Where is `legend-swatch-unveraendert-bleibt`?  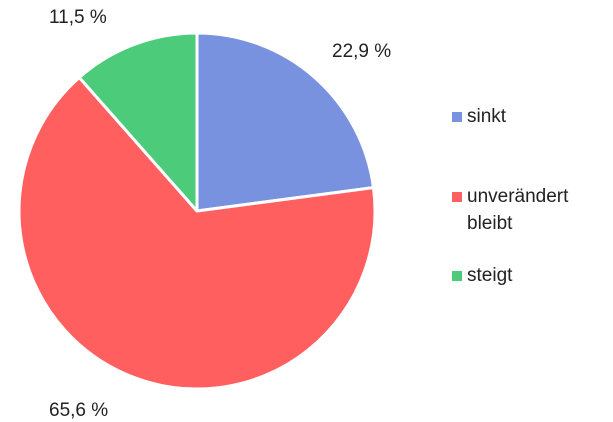
legend-swatch-unveraendert-bleibt is located at coordinates (457, 197).